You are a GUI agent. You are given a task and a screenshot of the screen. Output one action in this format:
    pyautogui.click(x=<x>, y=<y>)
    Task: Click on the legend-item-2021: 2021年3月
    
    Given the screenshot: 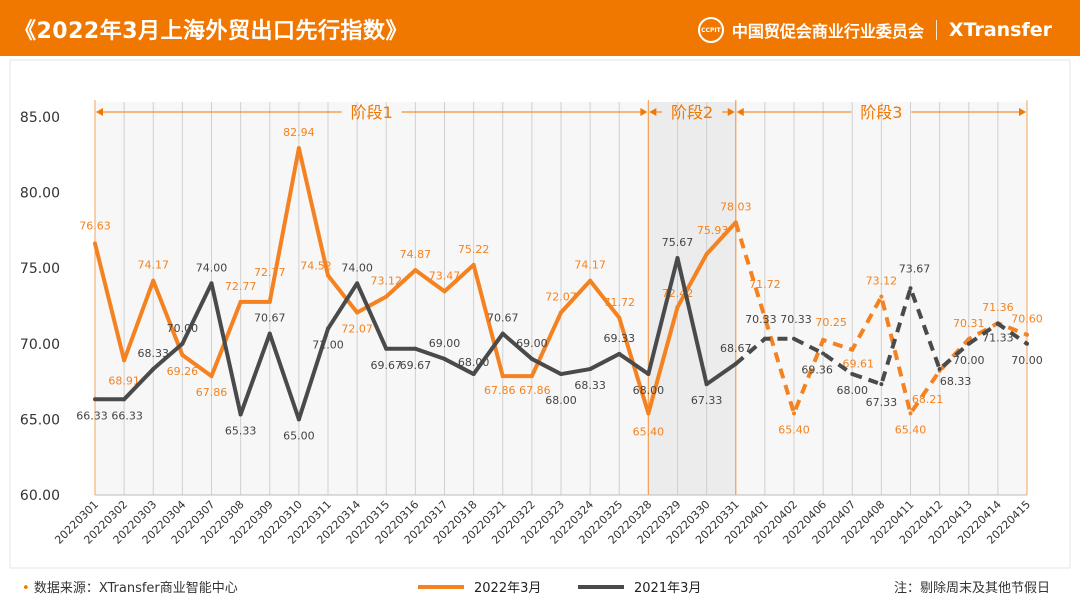 What is the action you would take?
    pyautogui.click(x=639, y=586)
    